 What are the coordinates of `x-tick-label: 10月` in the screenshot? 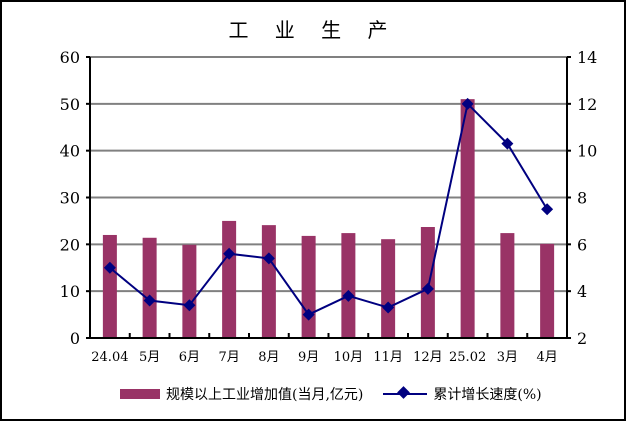 It's located at (349, 357).